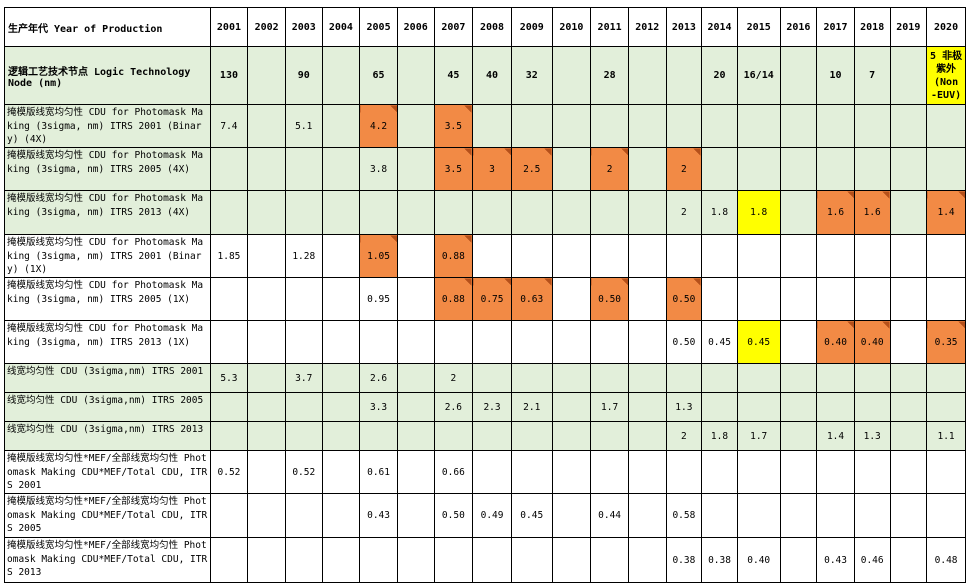 The width and height of the screenshot is (971, 586). I want to click on data-cell: 2, so click(684, 212).